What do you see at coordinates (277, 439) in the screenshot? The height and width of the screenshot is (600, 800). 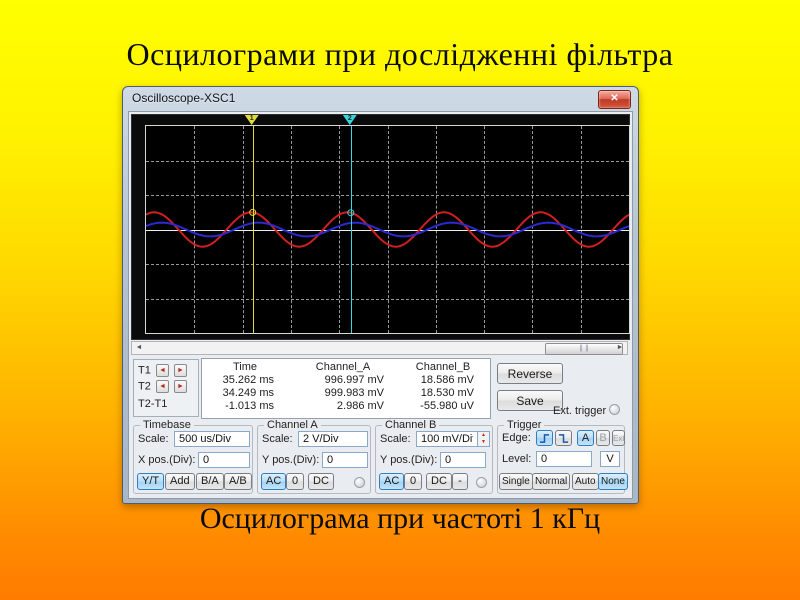 I see `channel-a-scale-label: Scale:` at bounding box center [277, 439].